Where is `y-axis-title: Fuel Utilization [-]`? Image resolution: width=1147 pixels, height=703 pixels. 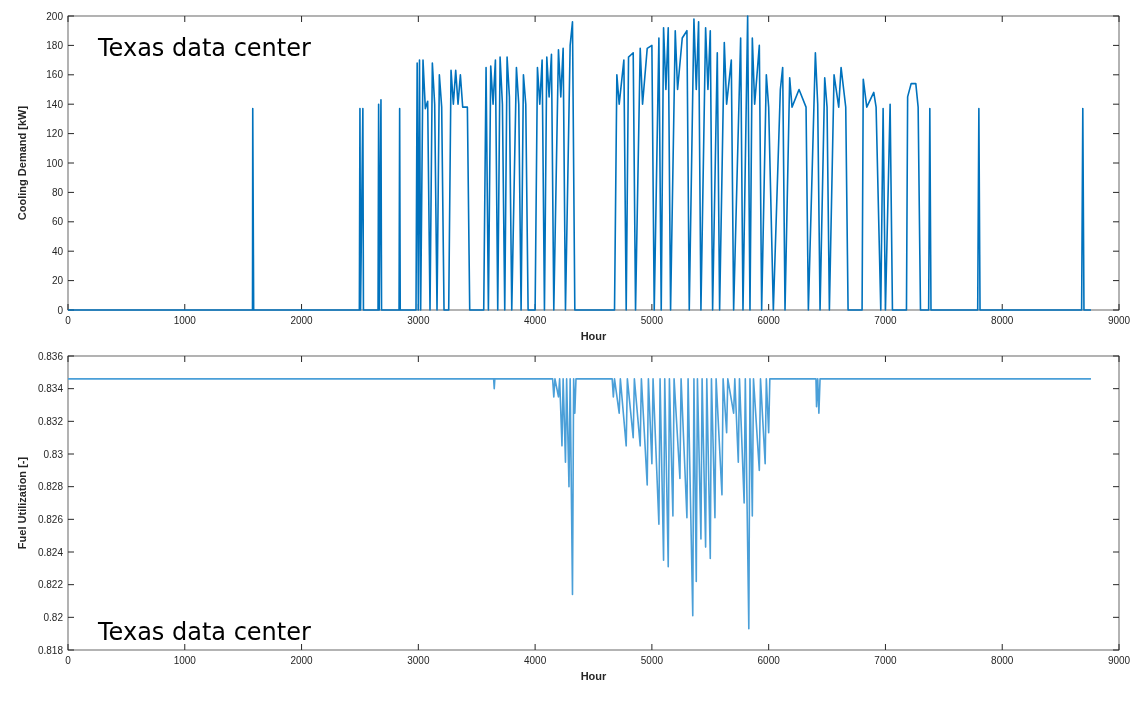 y-axis-title: Fuel Utilization [-] is located at coordinates (22, 503).